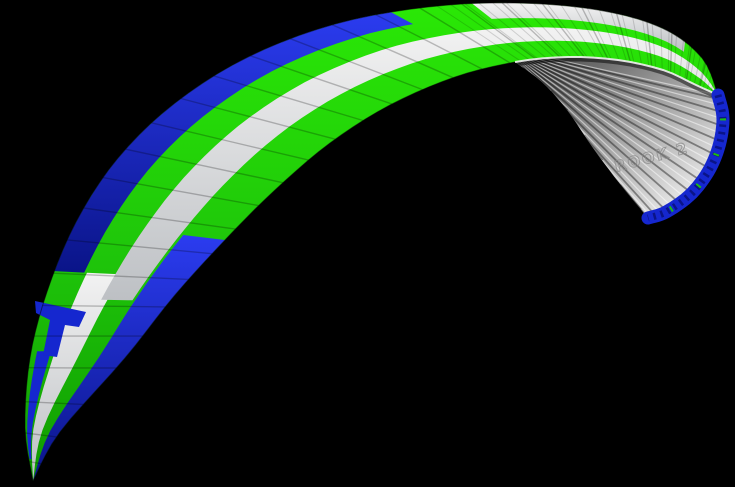 This screenshot has height=487, width=735. I want to click on seven-logo-shape, so click(60, 329).